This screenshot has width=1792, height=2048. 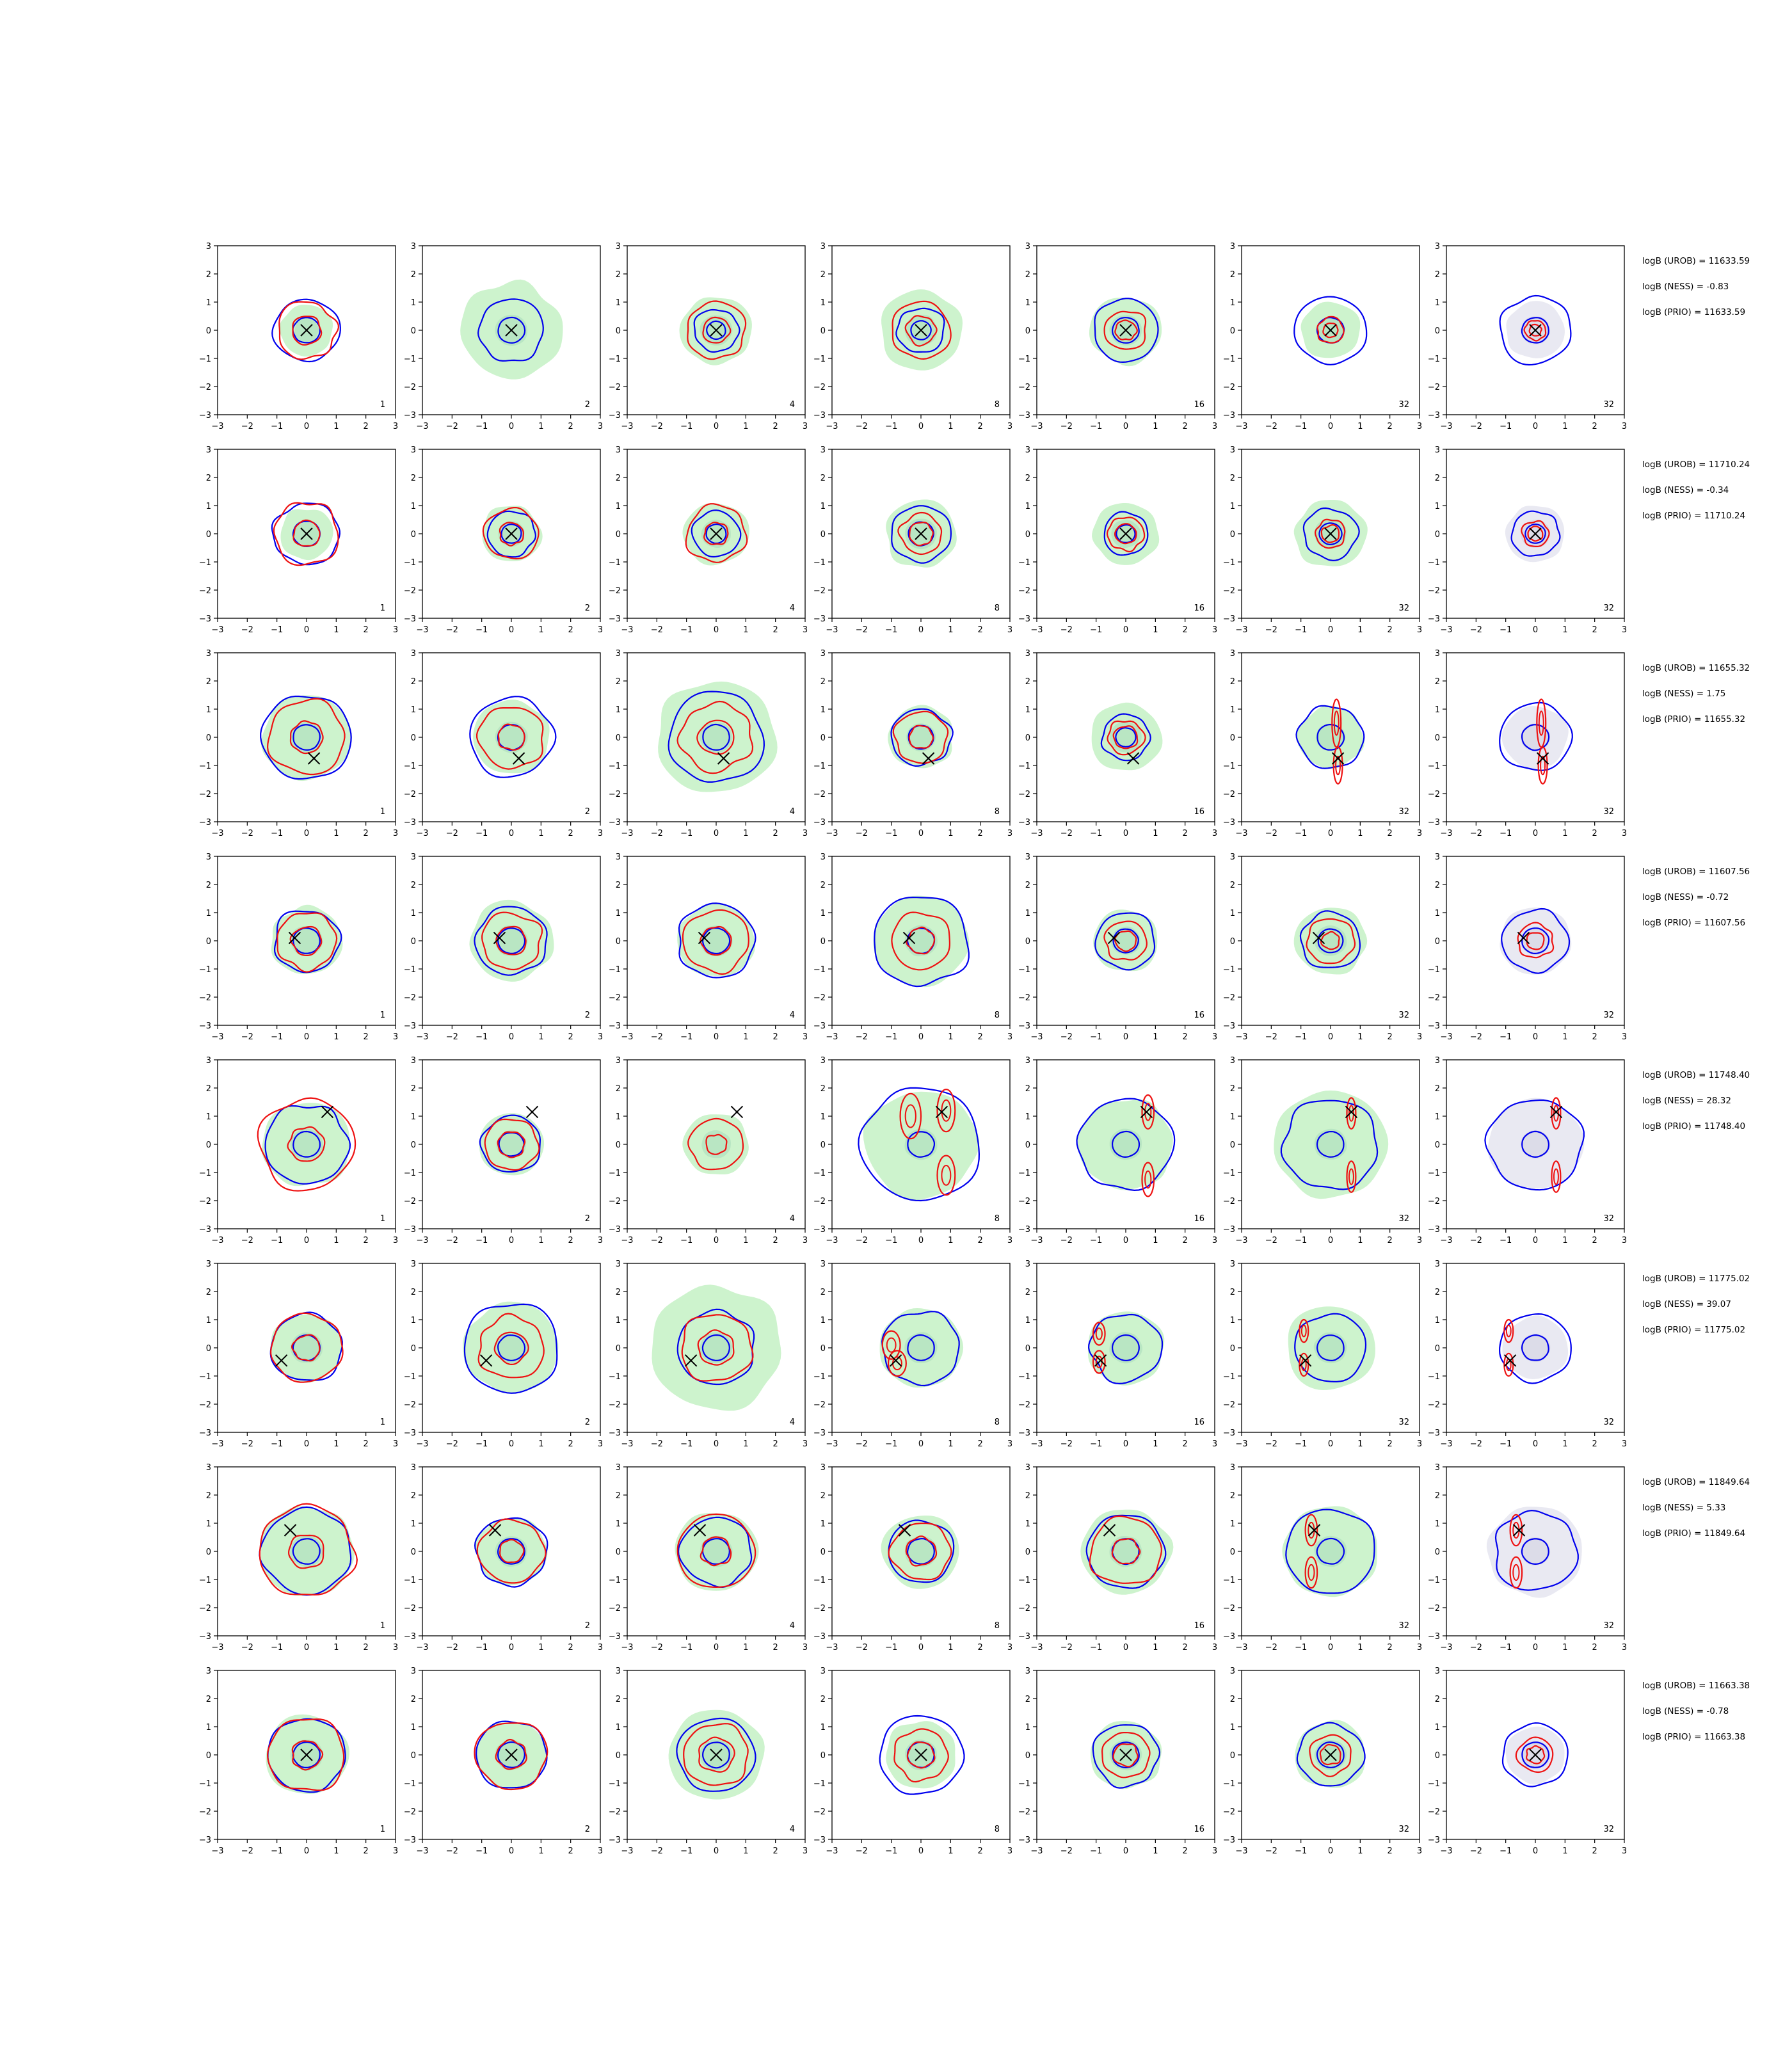 What do you see at coordinates (382, 608) in the screenshot?
I see `panel-corner-label: 1` at bounding box center [382, 608].